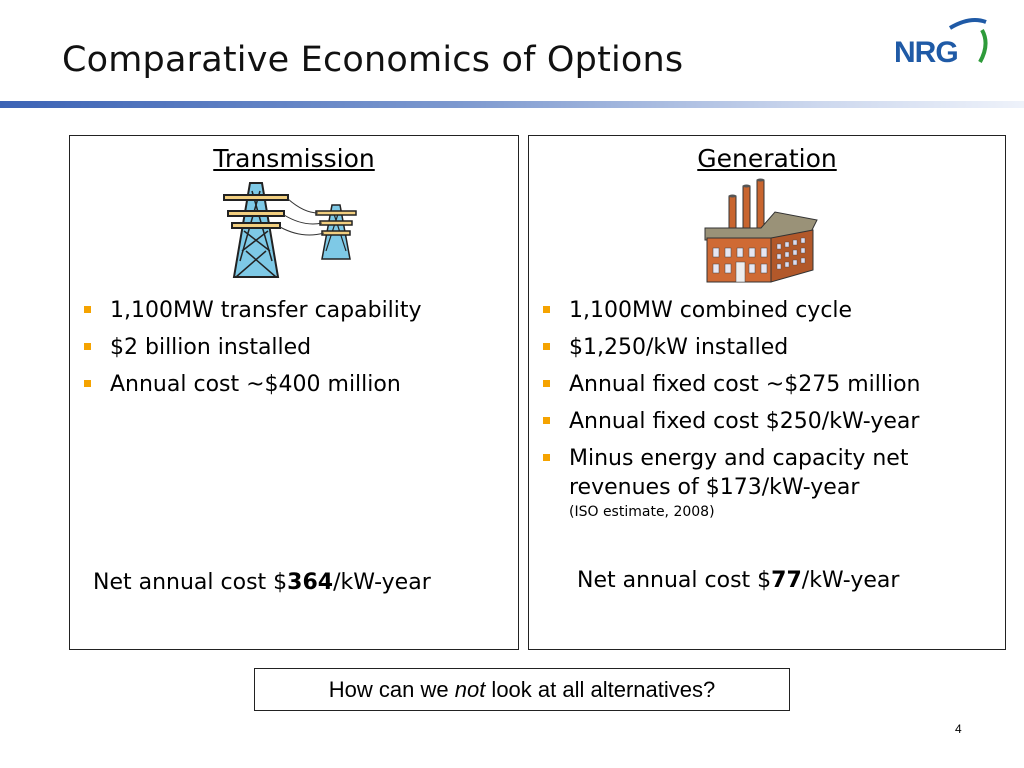 The width and height of the screenshot is (1024, 768). Describe the element at coordinates (765, 421) in the screenshot. I see `list-item: Annual fixed cost $250/kW-year` at that location.